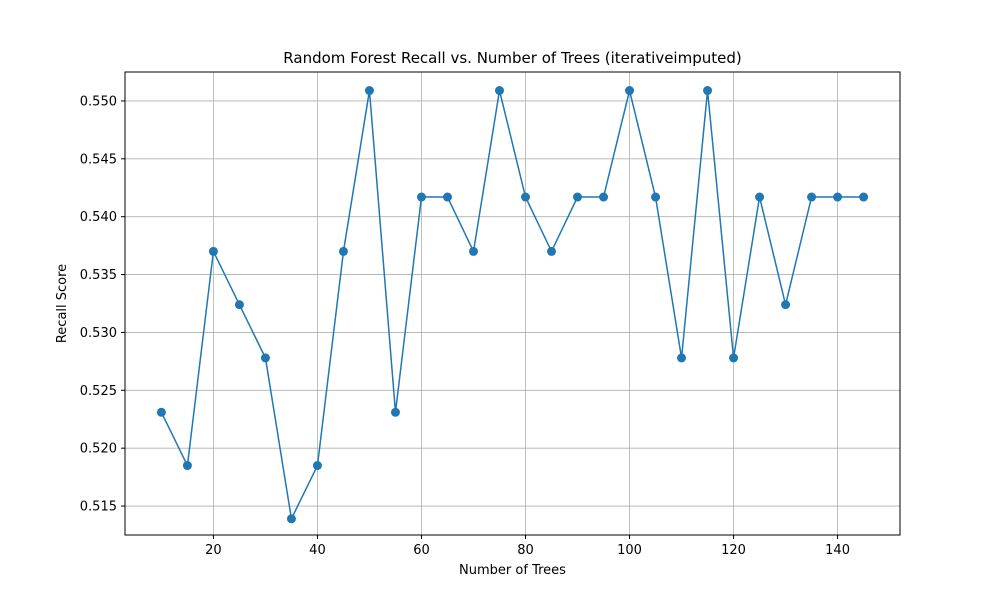 This screenshot has height=600, width=1000. What do you see at coordinates (98, 101) in the screenshot?
I see `y-tick-label: 0.550` at bounding box center [98, 101].